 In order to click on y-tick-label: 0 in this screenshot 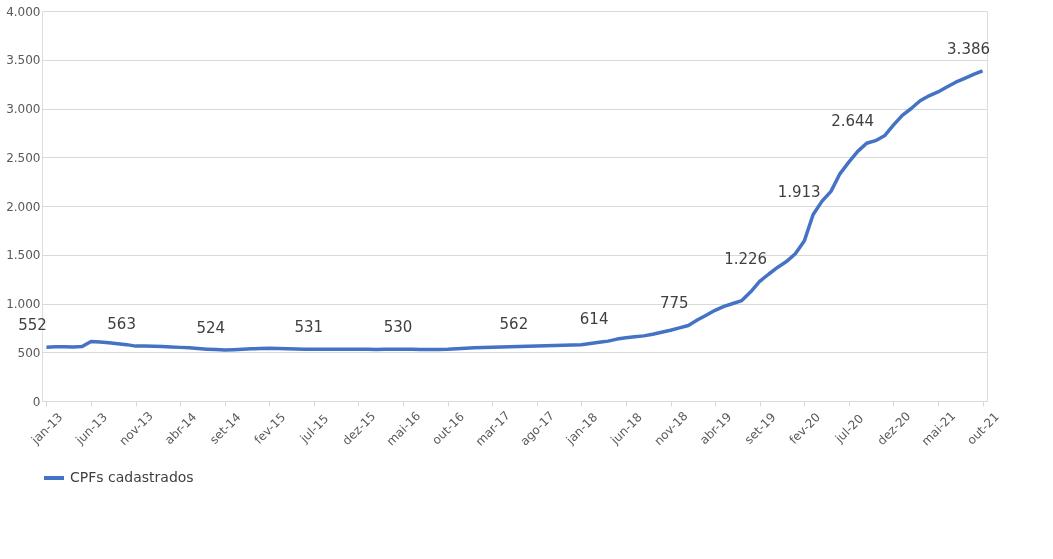, I will do `click(36, 401)`.